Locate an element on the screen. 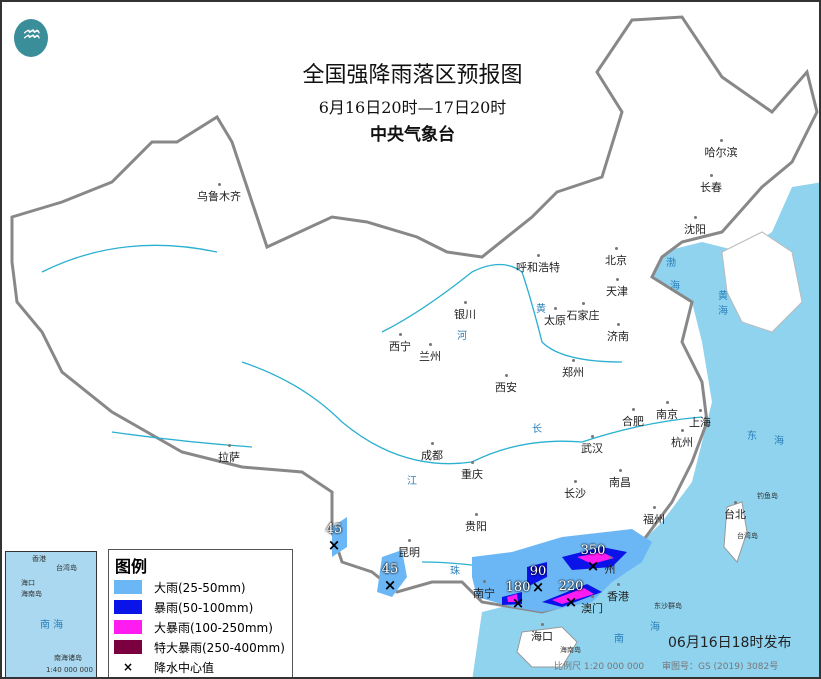  island-label: 钓鱼岛 is located at coordinates (767, 496).